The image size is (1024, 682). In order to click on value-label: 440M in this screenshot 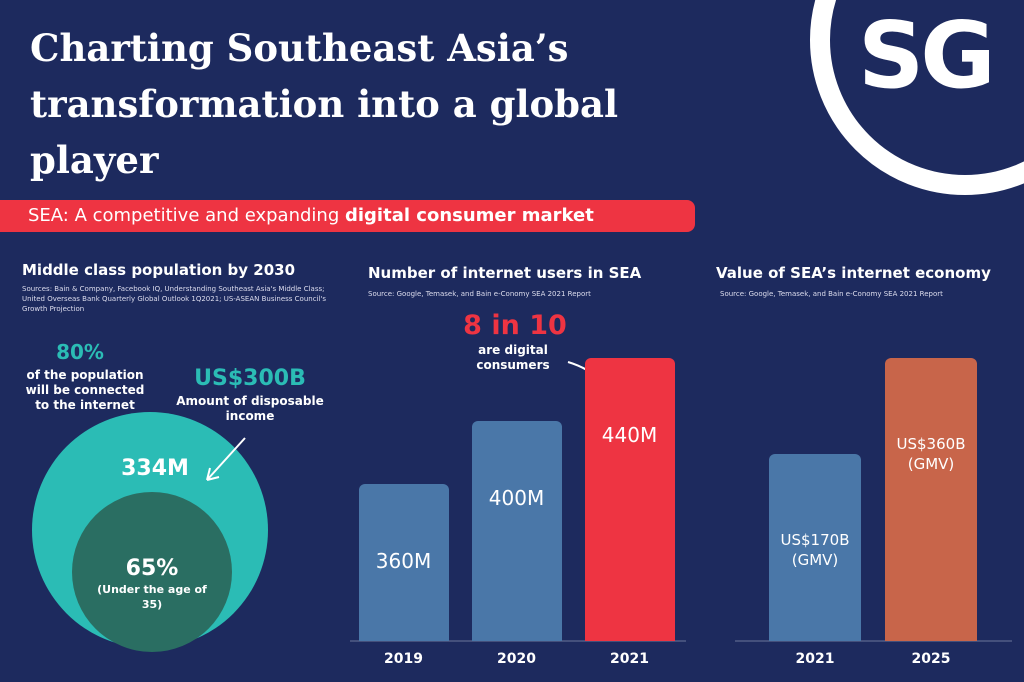, I will do `click(629, 435)`.